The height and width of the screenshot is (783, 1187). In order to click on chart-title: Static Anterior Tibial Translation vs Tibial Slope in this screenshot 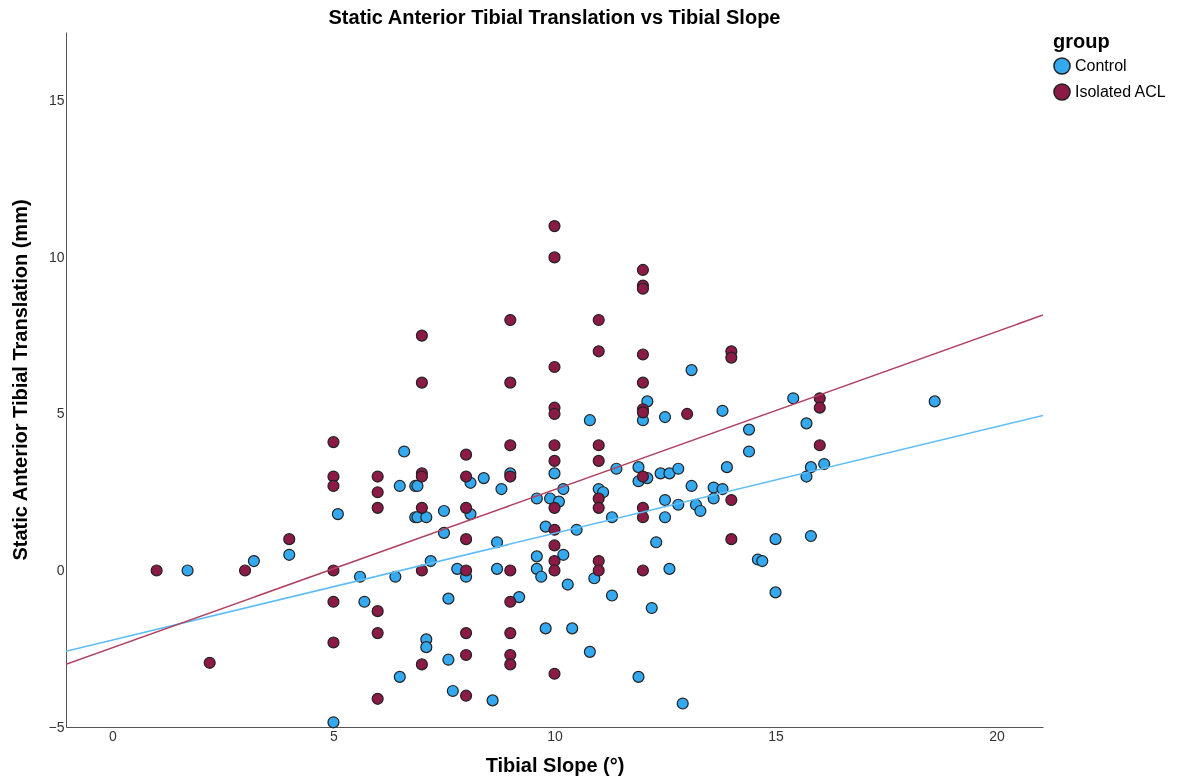, I will do `click(554, 17)`.